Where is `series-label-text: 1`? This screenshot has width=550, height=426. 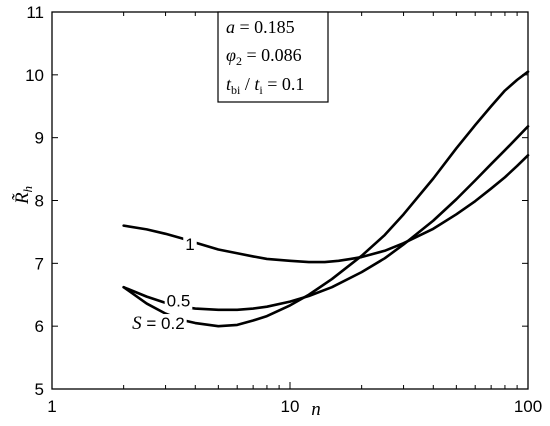 series-label-text: 1 is located at coordinates (189, 244).